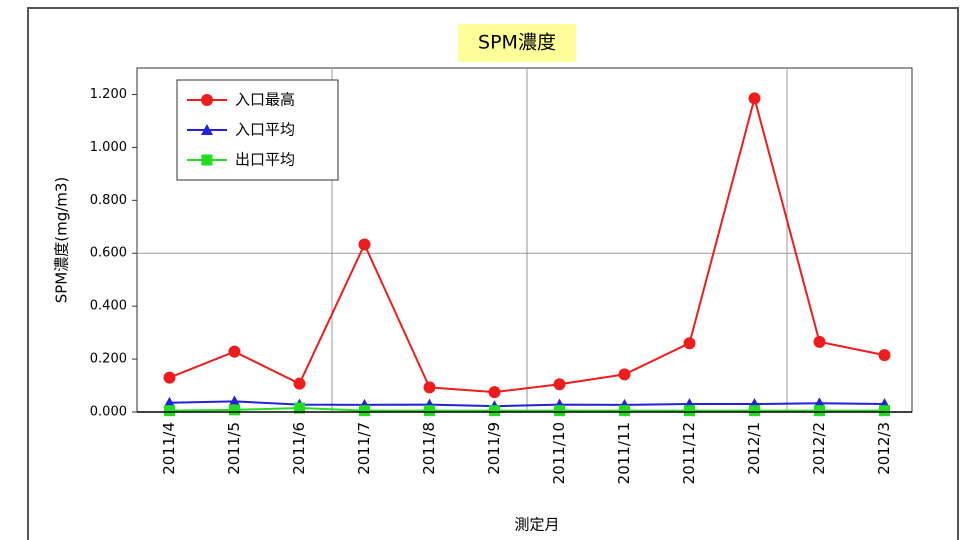 Image resolution: width=974 pixels, height=540 pixels. I want to click on y-tick-label: 0.000, so click(108, 412).